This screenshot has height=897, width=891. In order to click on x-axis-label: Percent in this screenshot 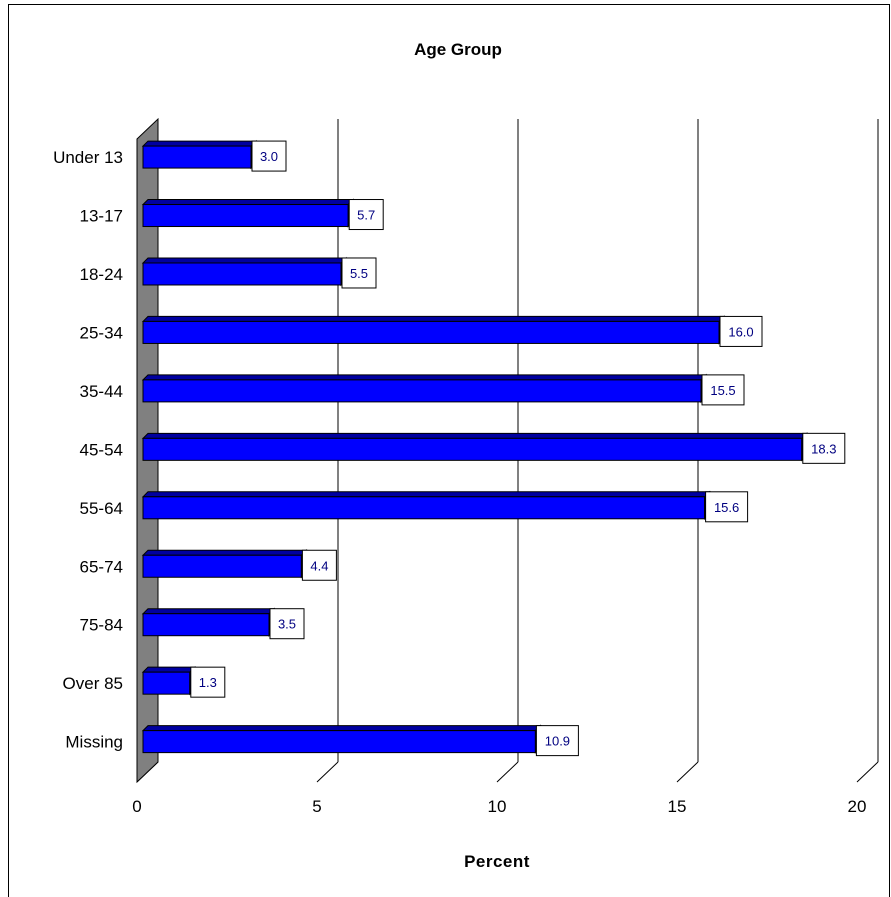, I will do `click(497, 861)`.